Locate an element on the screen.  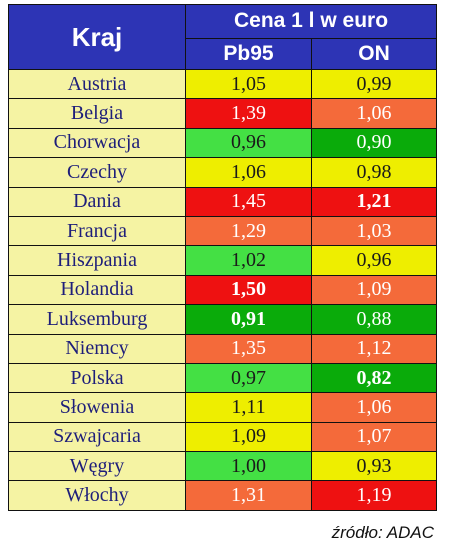
country-cell: Francja is located at coordinates (97, 231).